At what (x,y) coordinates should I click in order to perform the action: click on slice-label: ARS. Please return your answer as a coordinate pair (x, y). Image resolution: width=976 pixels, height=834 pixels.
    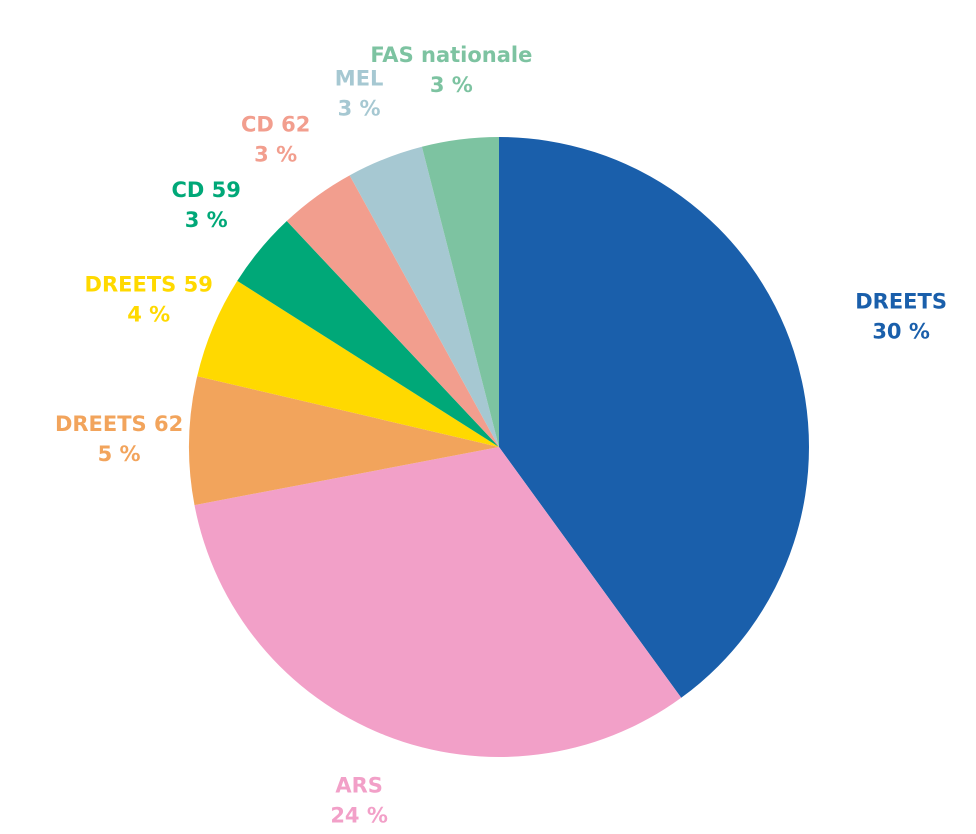
    Looking at the image, I should click on (359, 785).